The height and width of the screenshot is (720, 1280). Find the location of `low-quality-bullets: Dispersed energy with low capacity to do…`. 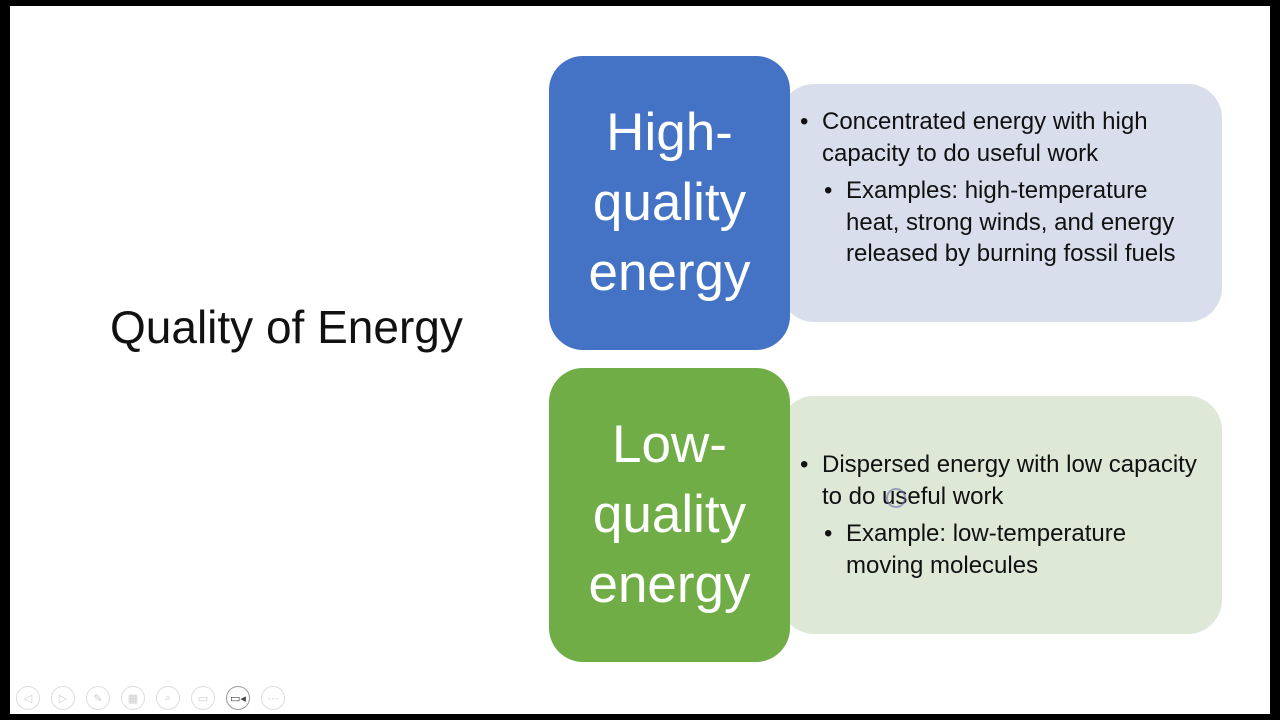

low-quality-bullets: Dispersed energy with low capacity to do… is located at coordinates (1000, 515).